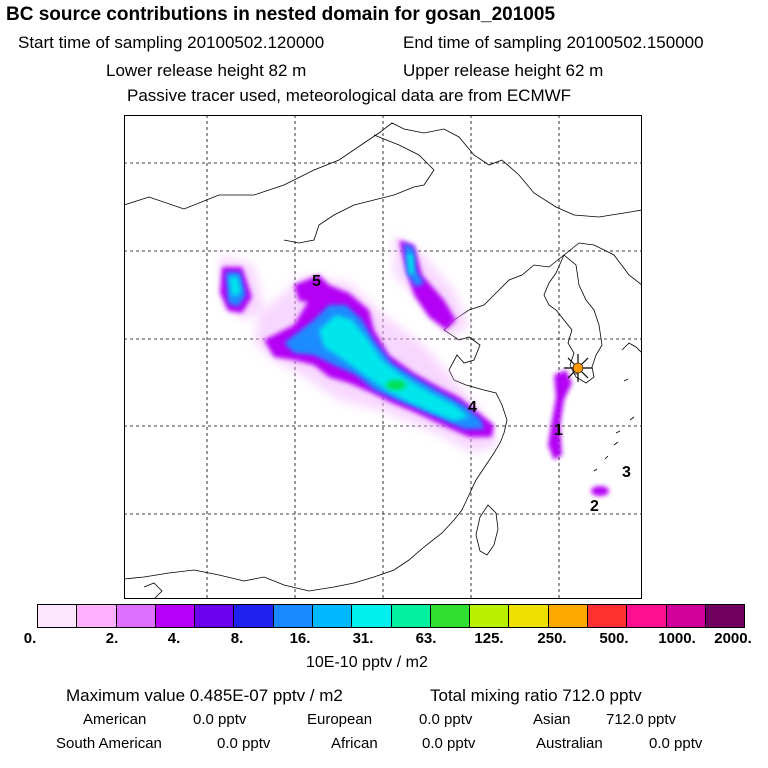 The height and width of the screenshot is (768, 768). I want to click on taiwan-island, so click(487, 530).